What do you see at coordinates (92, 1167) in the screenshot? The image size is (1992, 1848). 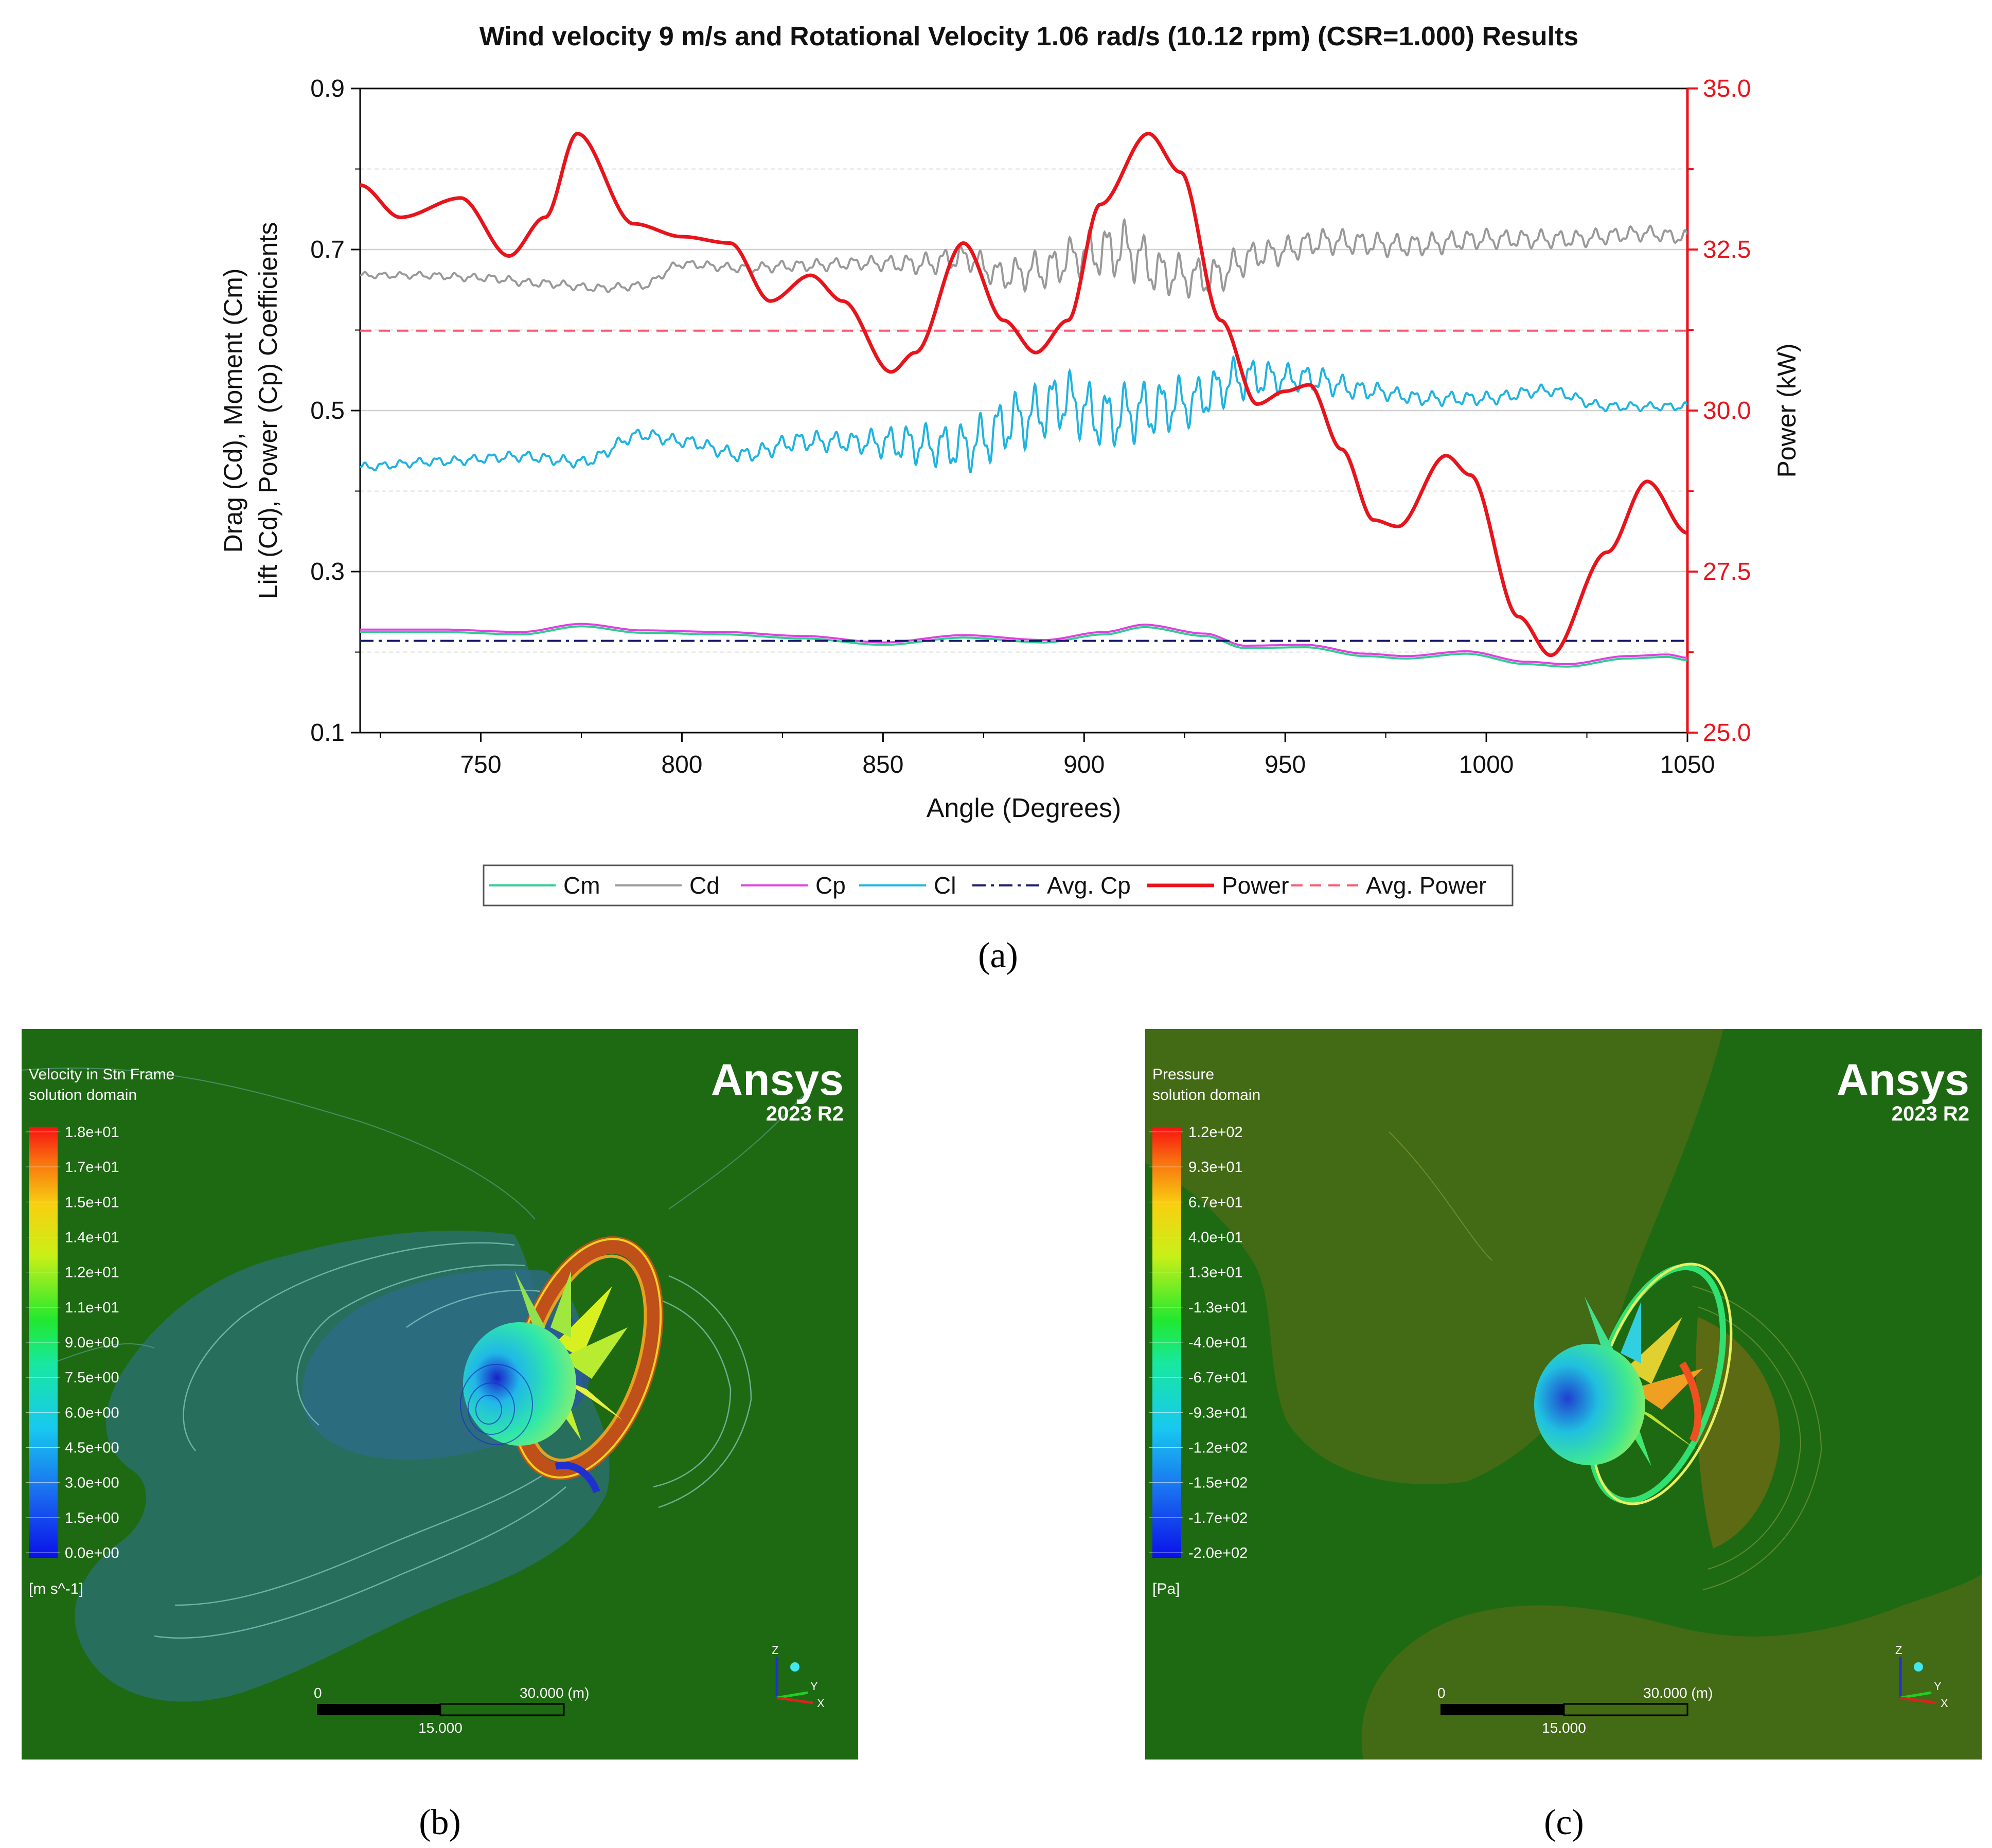 I see `colorbar-label: 1.7e+01` at bounding box center [92, 1167].